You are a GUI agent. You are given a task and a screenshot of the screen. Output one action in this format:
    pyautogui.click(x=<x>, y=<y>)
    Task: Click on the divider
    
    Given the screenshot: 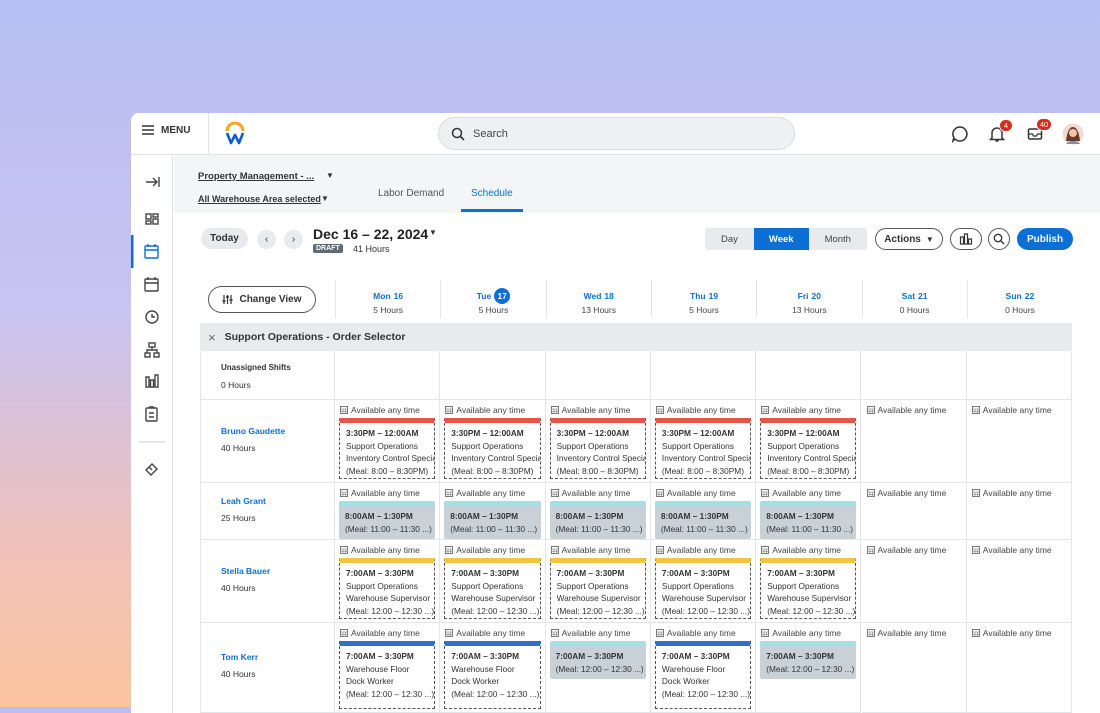 What is the action you would take?
    pyautogui.click(x=208, y=134)
    